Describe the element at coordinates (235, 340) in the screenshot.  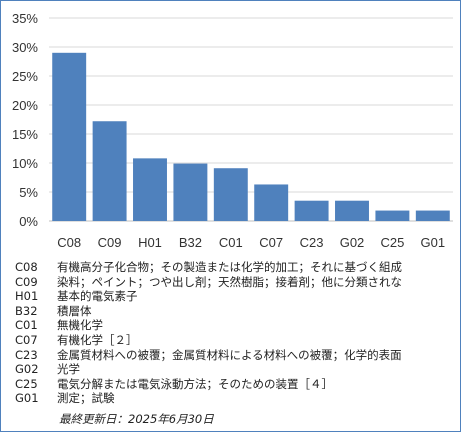
I see `legend-row: C07 有機化学［２］` at that location.